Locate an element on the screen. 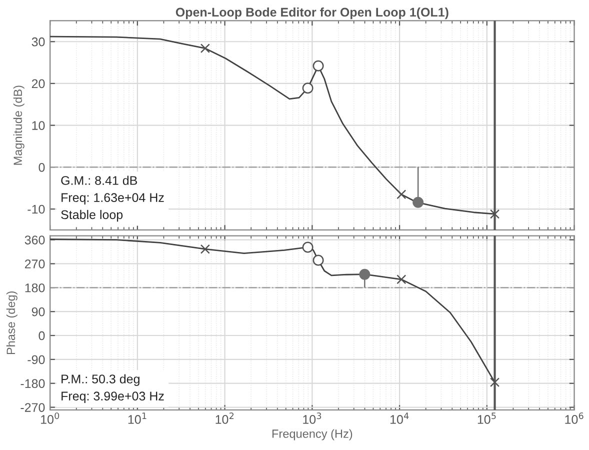  y-tick-label: 90 is located at coordinates (38, 311).